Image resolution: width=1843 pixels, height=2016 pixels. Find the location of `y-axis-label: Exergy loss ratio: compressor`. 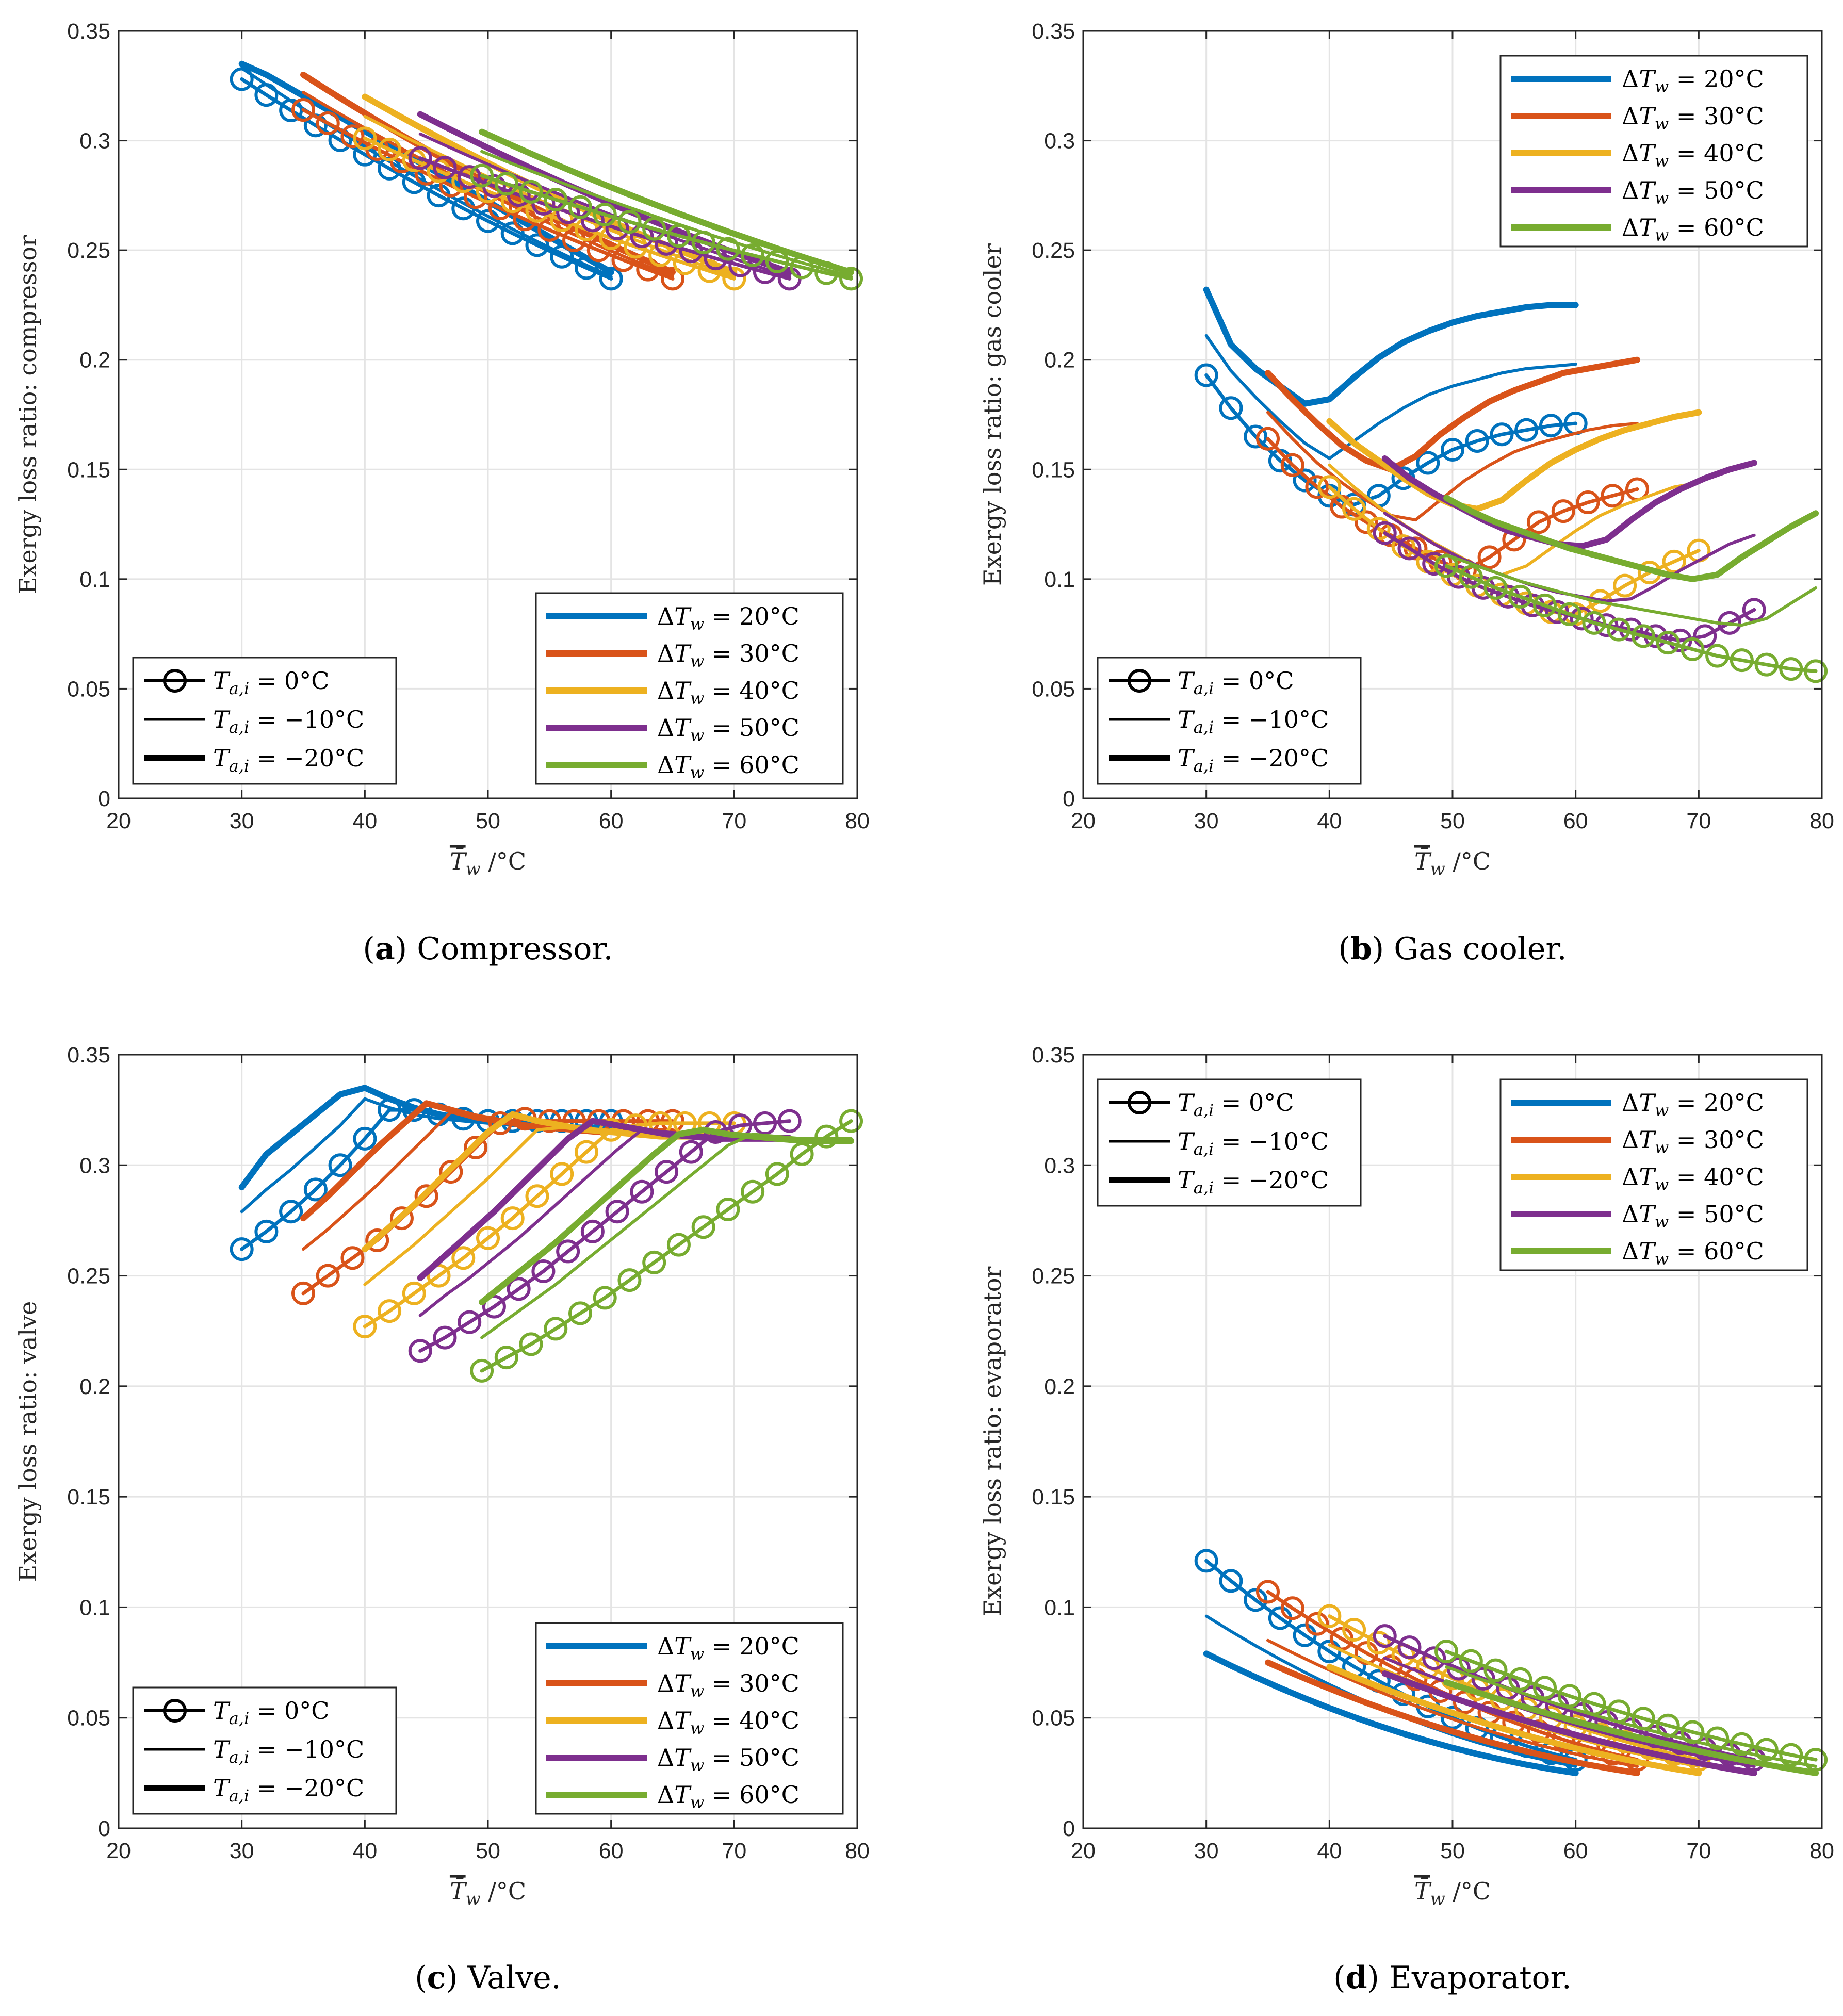

y-axis-label: Exergy loss ratio: compressor is located at coordinates (28, 414).